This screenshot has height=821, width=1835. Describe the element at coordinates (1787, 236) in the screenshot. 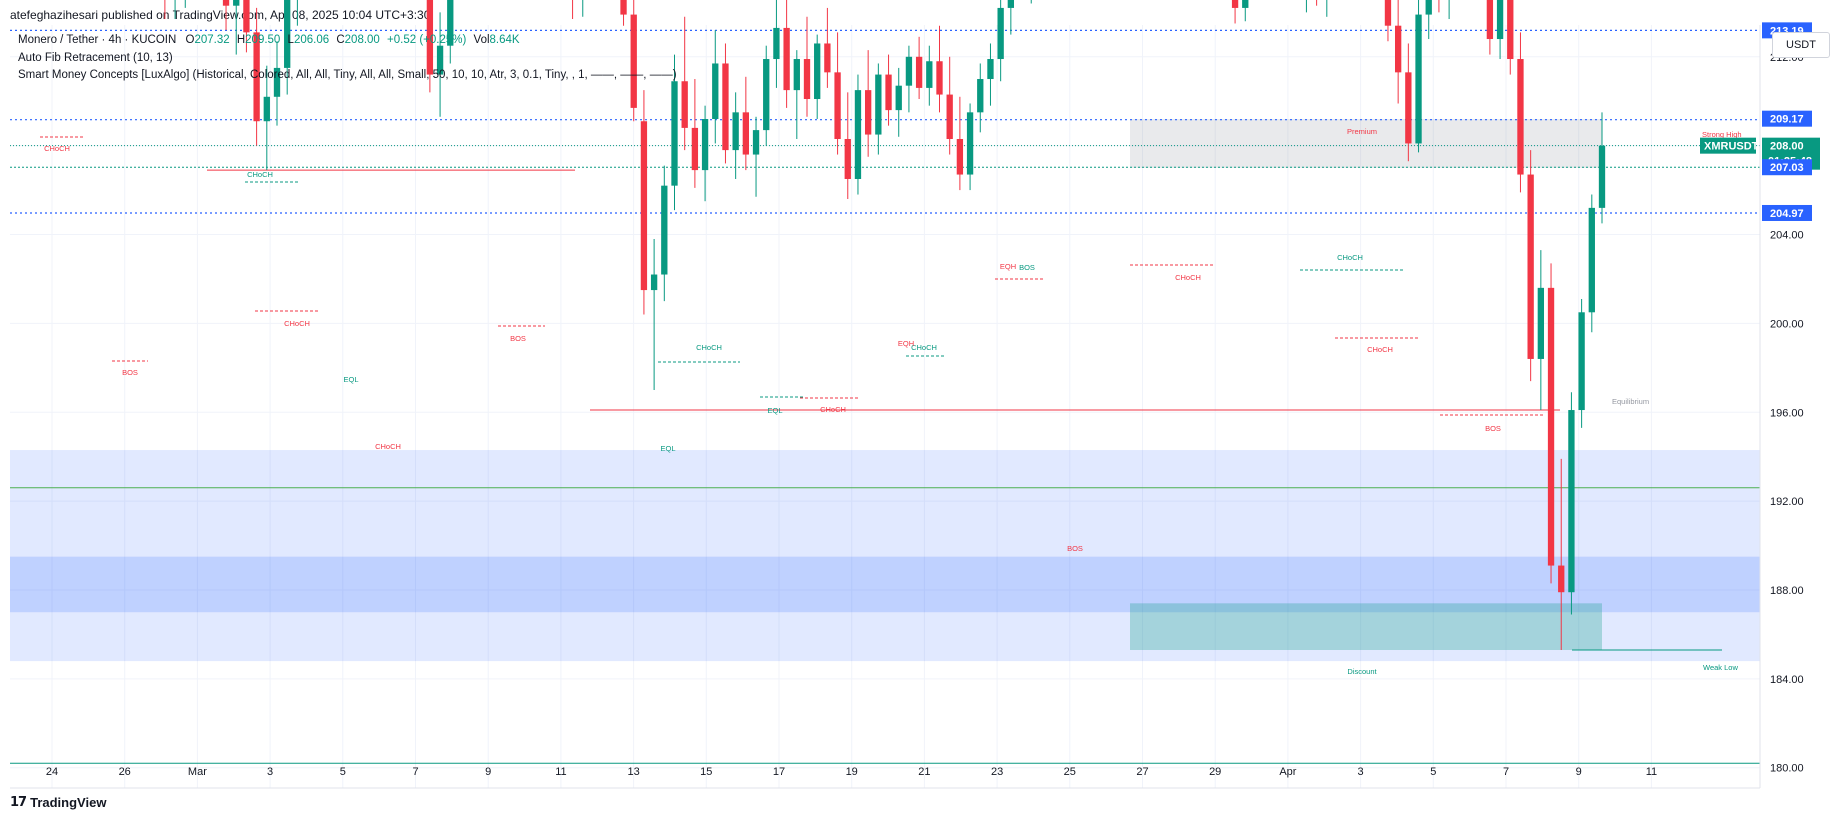

I see `price-tick-label: 204.00` at that location.